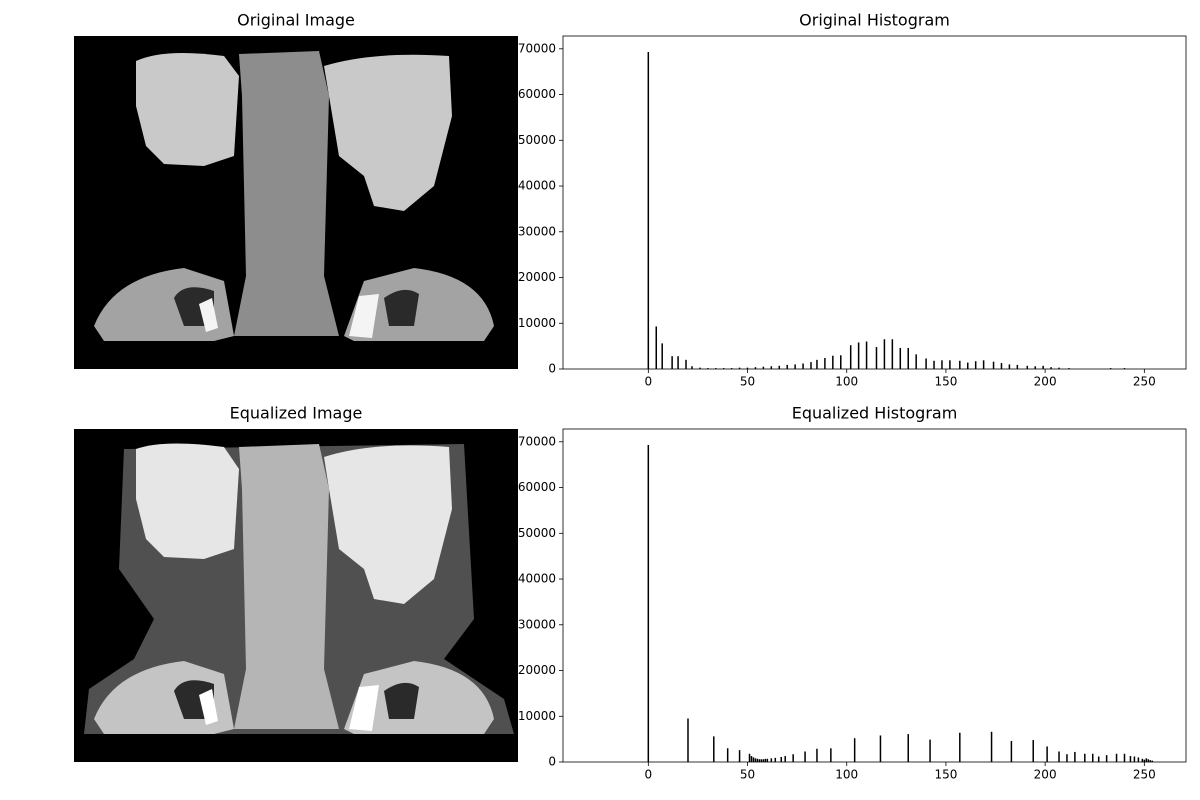  I want to click on y-tick-label: 0, so click(552, 762).